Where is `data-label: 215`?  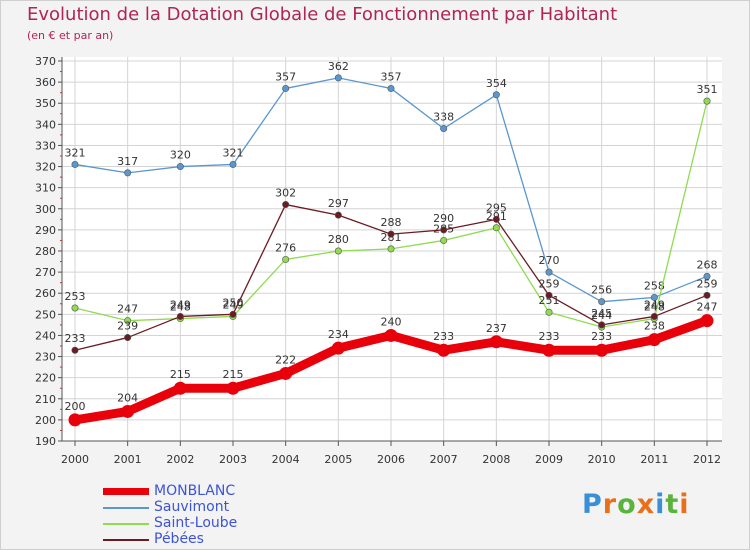 data-label: 215 is located at coordinates (233, 374).